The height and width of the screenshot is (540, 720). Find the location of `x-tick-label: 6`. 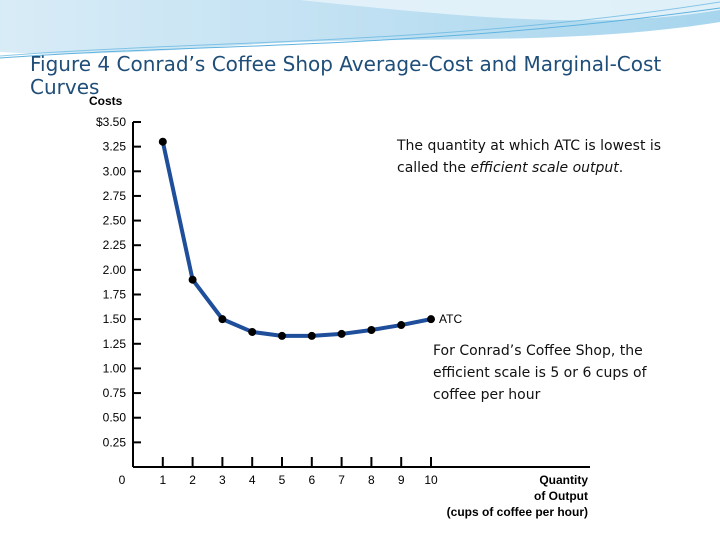

x-tick-label: 6 is located at coordinates (311, 480).